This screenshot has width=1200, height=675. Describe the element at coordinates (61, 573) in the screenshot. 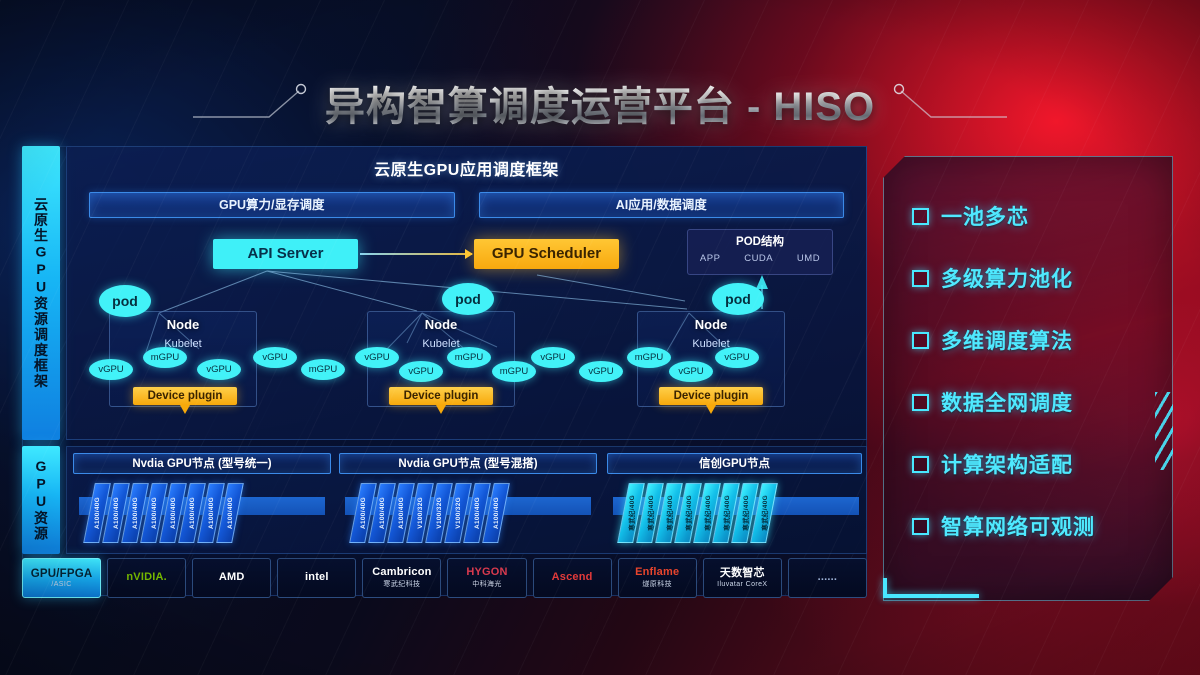

I see `vendor-name: GPU/FPGA` at that location.